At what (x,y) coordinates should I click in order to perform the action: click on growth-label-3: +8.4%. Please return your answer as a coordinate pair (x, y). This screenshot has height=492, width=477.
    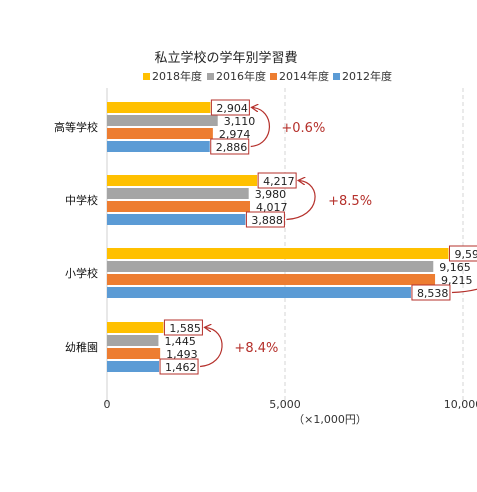
    Looking at the image, I should click on (256, 348).